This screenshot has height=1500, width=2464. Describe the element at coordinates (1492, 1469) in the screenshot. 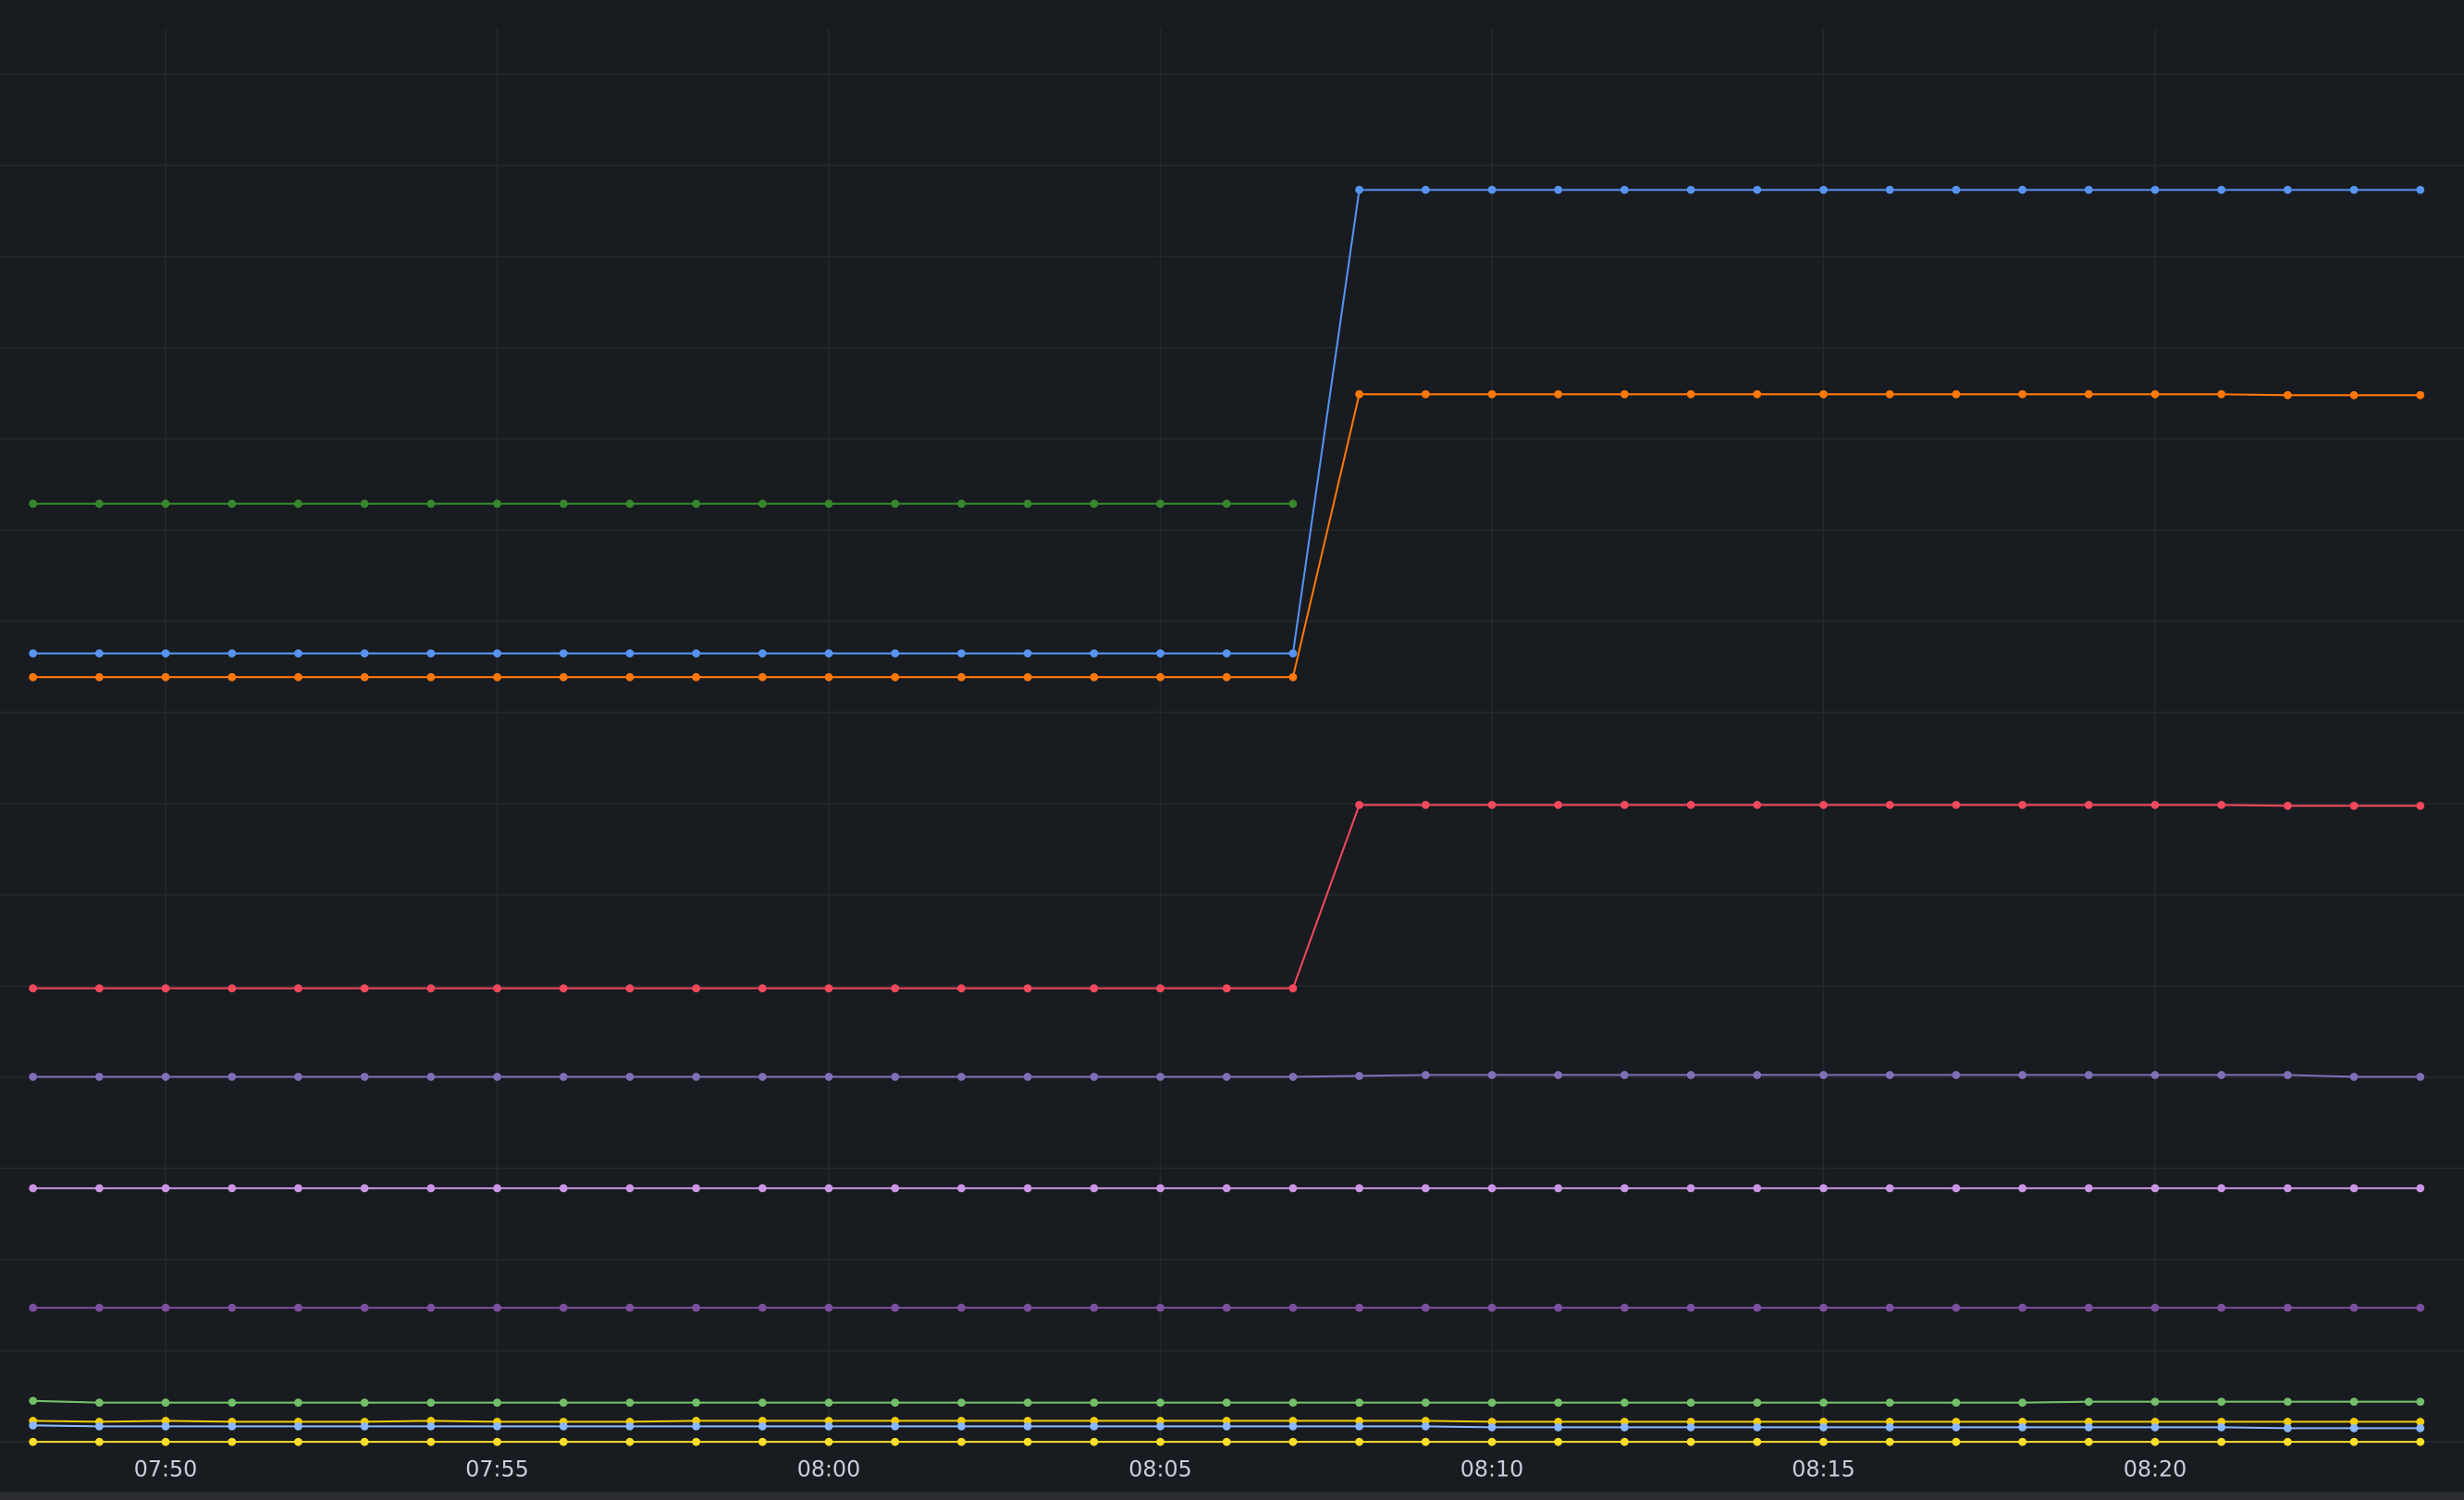

I see `x-tick-label: 08:10` at that location.